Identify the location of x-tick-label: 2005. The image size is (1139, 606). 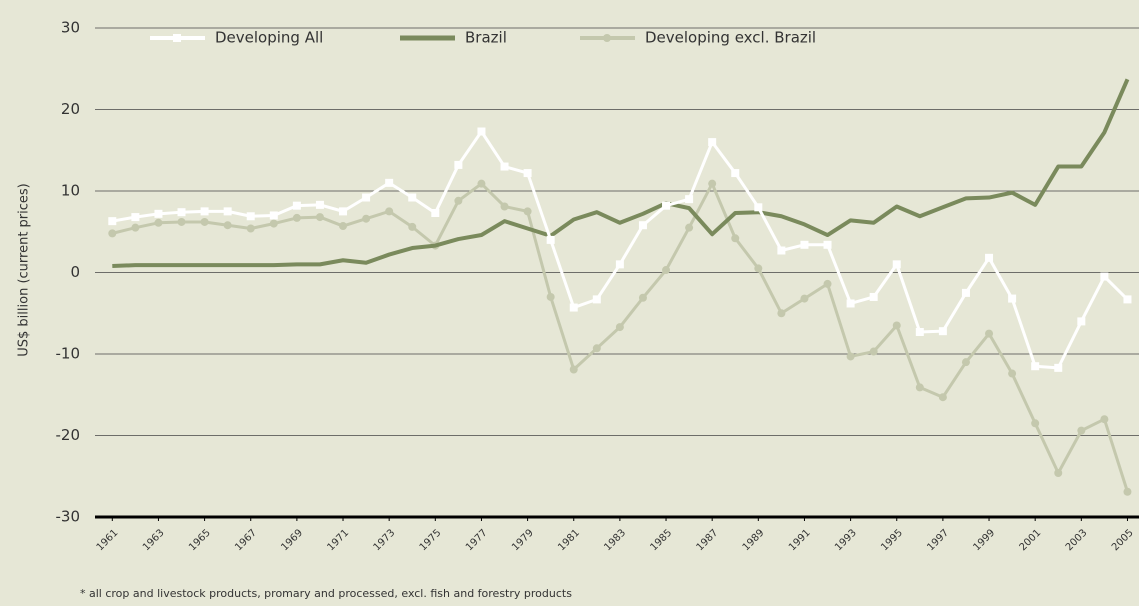
(1123, 540).